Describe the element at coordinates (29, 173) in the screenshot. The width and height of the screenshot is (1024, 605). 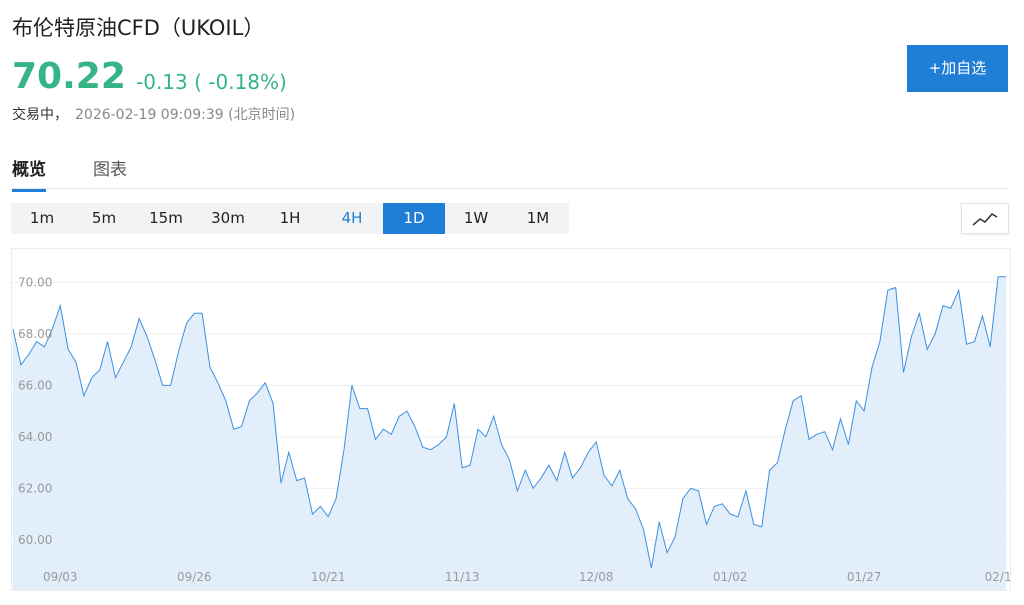
I see `tab: 概览` at that location.